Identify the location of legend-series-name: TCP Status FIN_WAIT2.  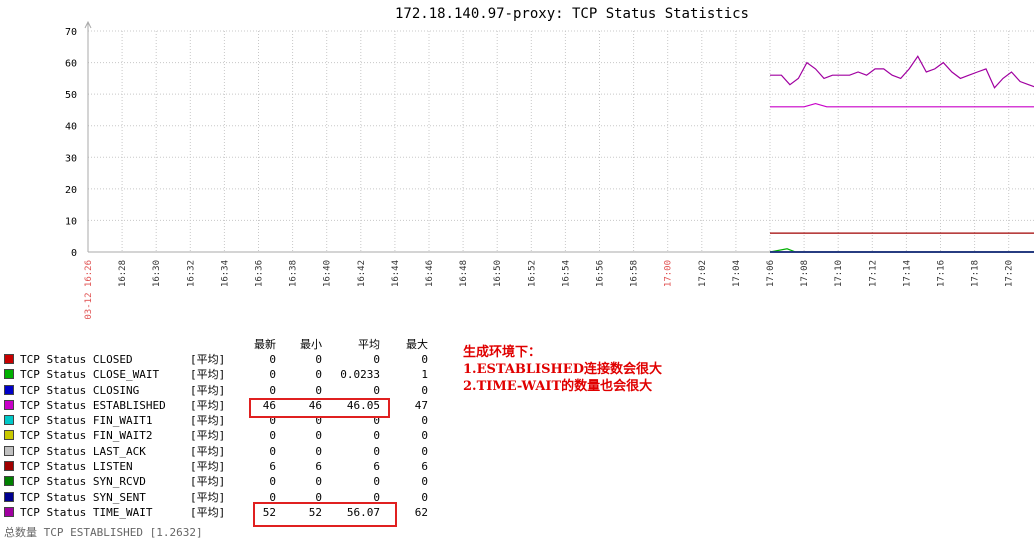
(86, 436).